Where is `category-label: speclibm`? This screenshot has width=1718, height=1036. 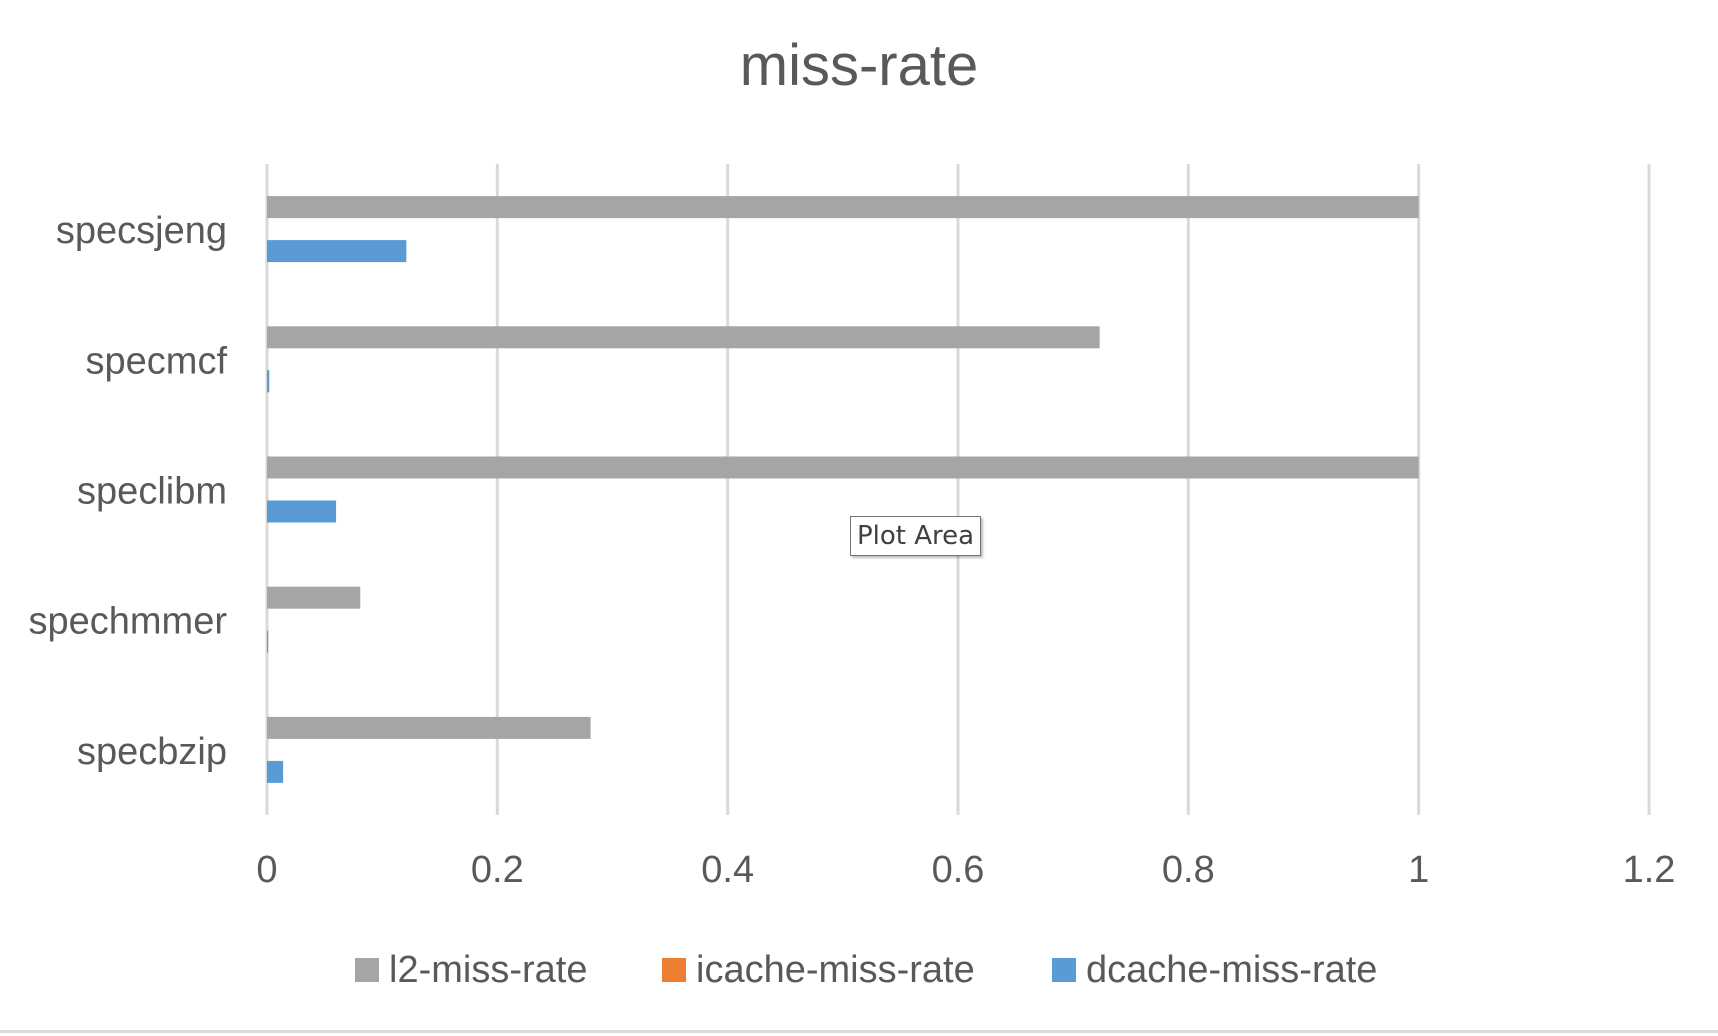 category-label: speclibm is located at coordinates (152, 492).